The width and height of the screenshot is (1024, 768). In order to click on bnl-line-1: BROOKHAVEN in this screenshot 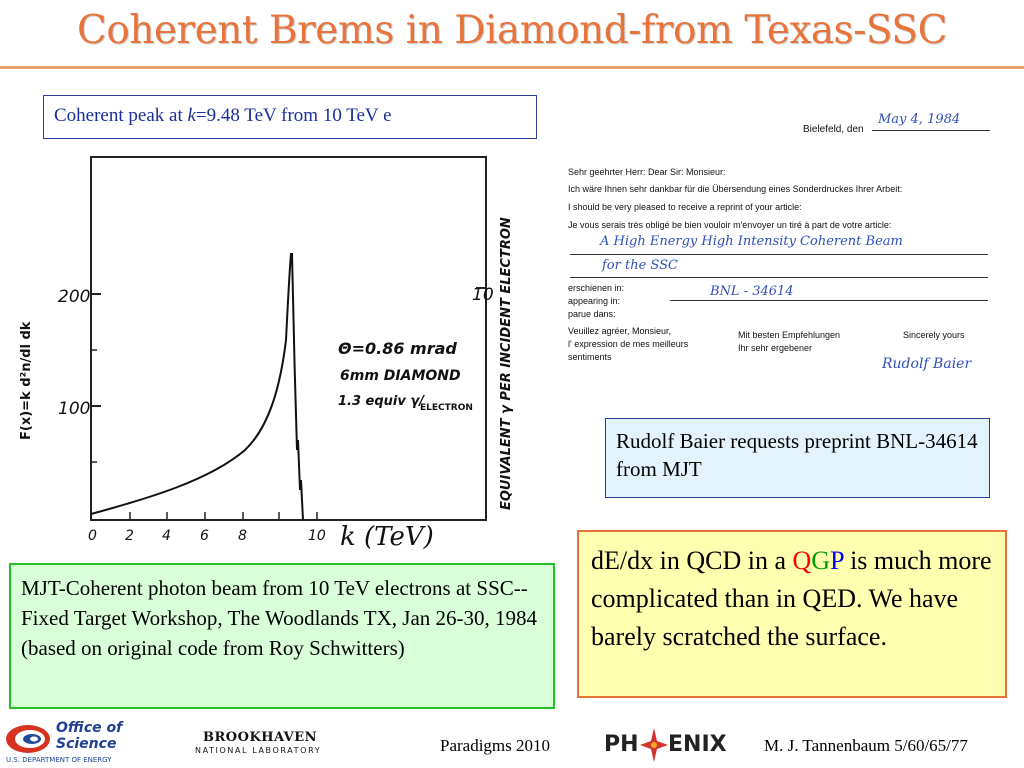, I will do `click(260, 737)`.